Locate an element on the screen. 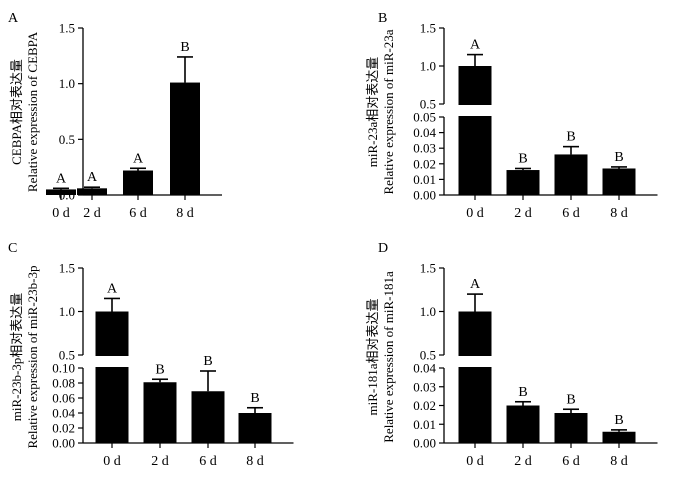  y-axis-label-en: Relative expression of CEBPA is located at coordinates (32, 111).